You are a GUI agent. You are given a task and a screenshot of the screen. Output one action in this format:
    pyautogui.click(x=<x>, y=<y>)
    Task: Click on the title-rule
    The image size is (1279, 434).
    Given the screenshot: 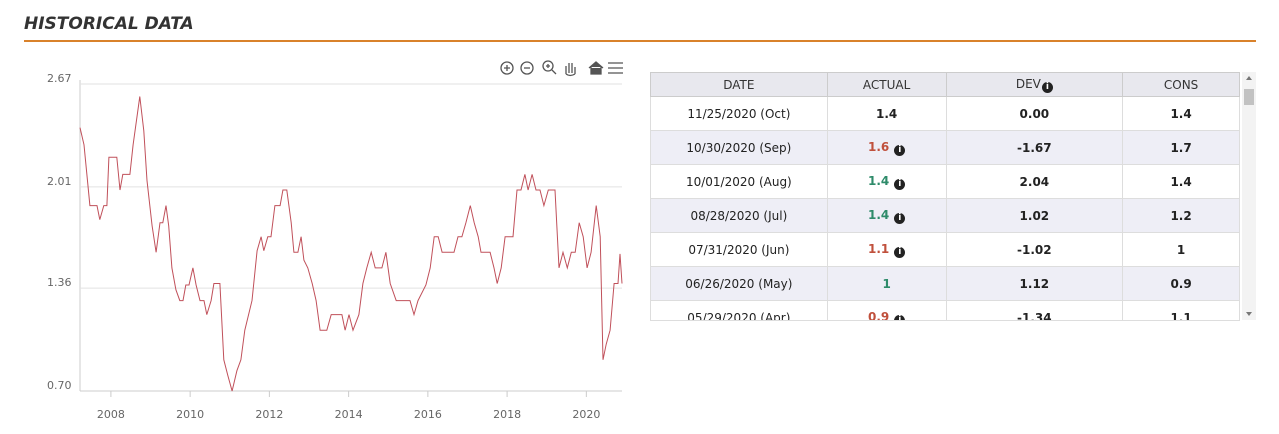 What is the action you would take?
    pyautogui.click(x=640, y=41)
    